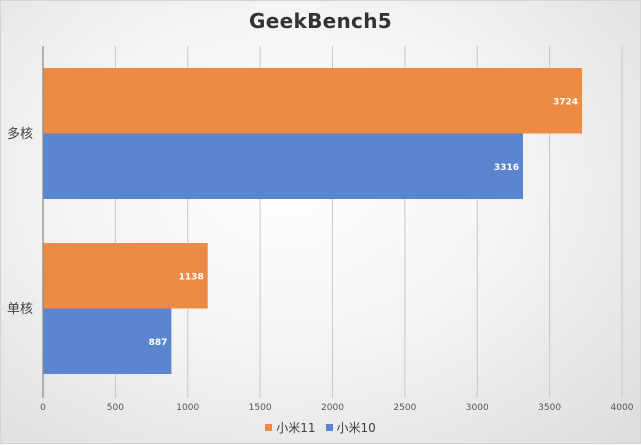 The width and height of the screenshot is (641, 445). I want to click on x-tick-label-1: 500, so click(115, 408).